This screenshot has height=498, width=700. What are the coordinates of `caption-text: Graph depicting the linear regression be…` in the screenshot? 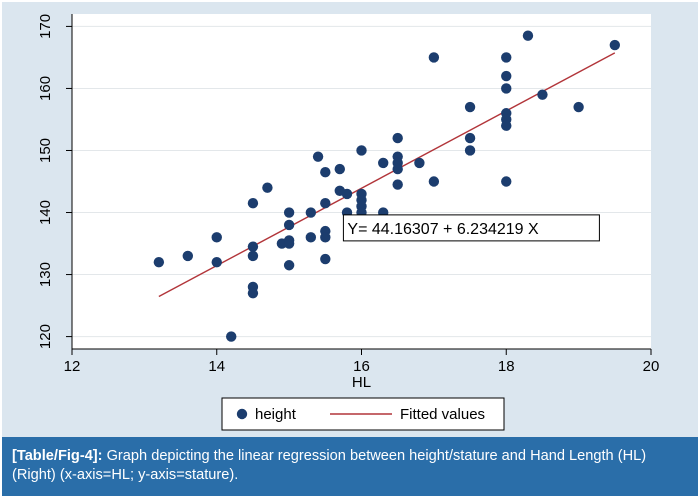 It's located at (329, 465).